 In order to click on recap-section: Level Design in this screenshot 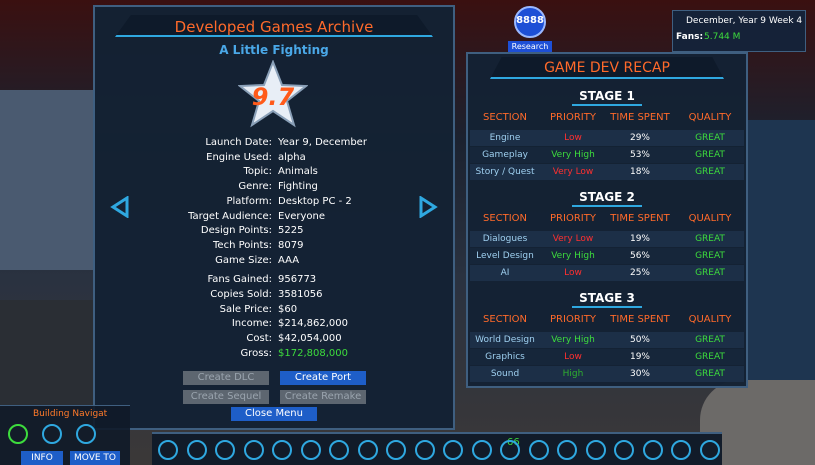, I will do `click(505, 256)`.